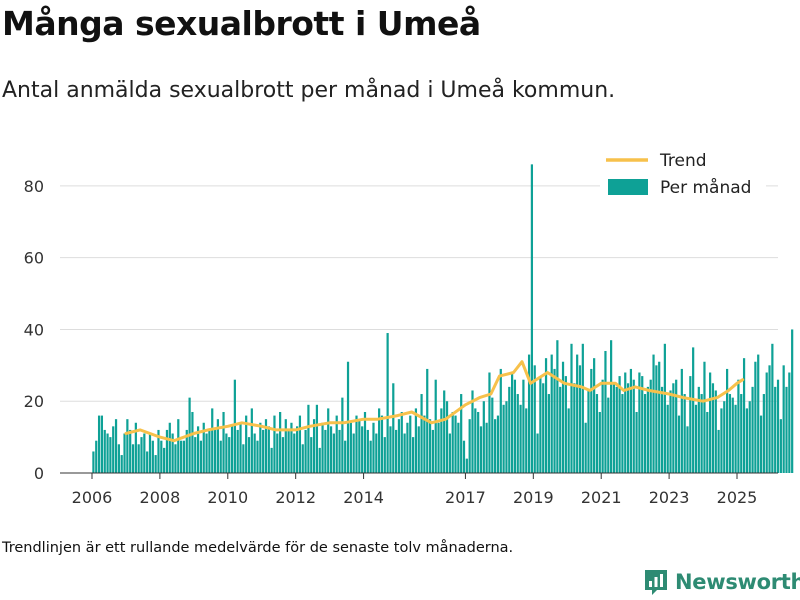 The image size is (800, 600). What do you see at coordinates (737, 497) in the screenshot?
I see `x-tick-label: 2025` at bounding box center [737, 497].